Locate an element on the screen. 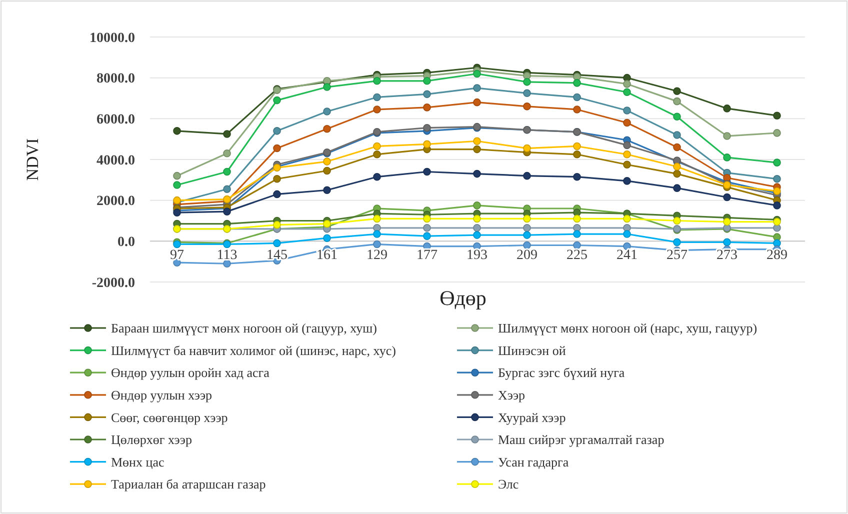 This screenshot has height=514, width=848. y-tick-label: 6000.0 is located at coordinates (115, 120).